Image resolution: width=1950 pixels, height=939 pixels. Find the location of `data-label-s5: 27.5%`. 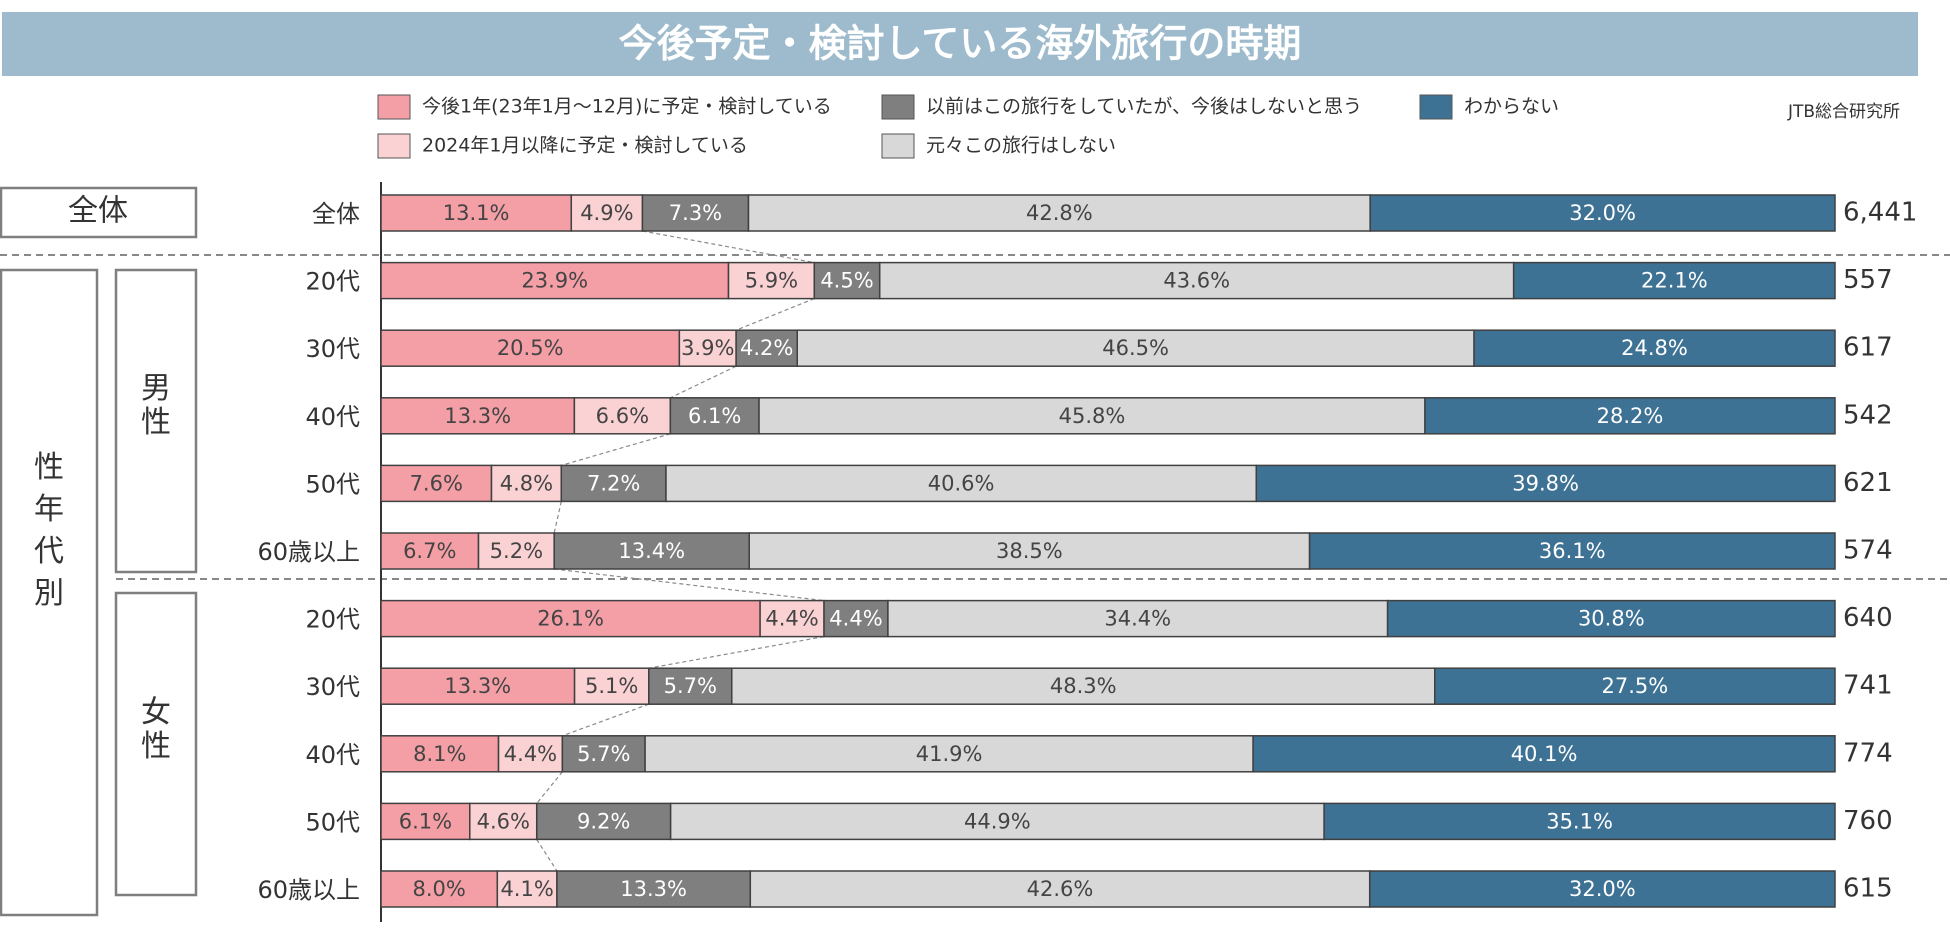

data-label-s5: 27.5% is located at coordinates (1635, 686).